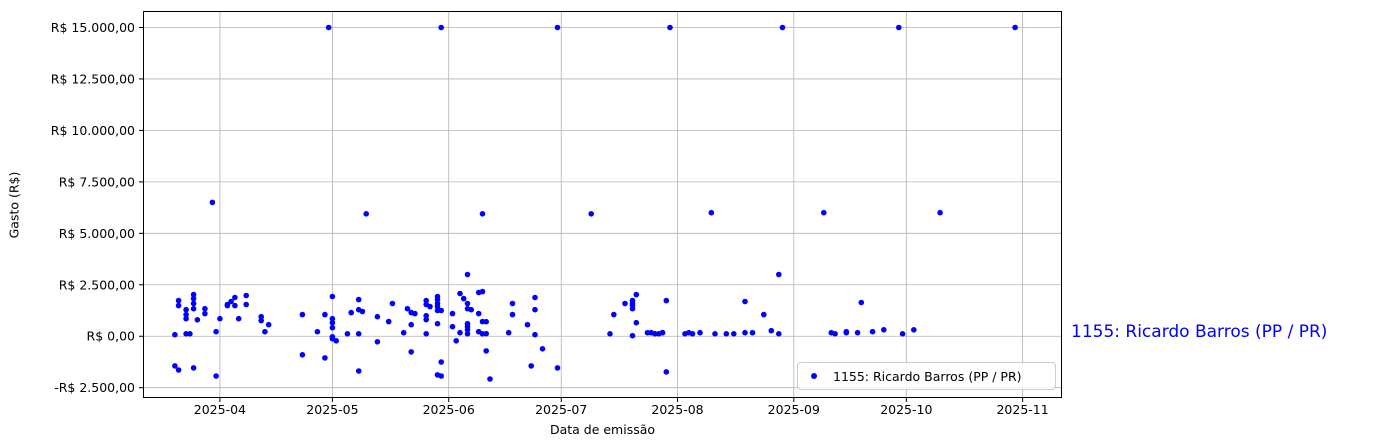  I want to click on svg-text: 2025-04, so click(220, 409).